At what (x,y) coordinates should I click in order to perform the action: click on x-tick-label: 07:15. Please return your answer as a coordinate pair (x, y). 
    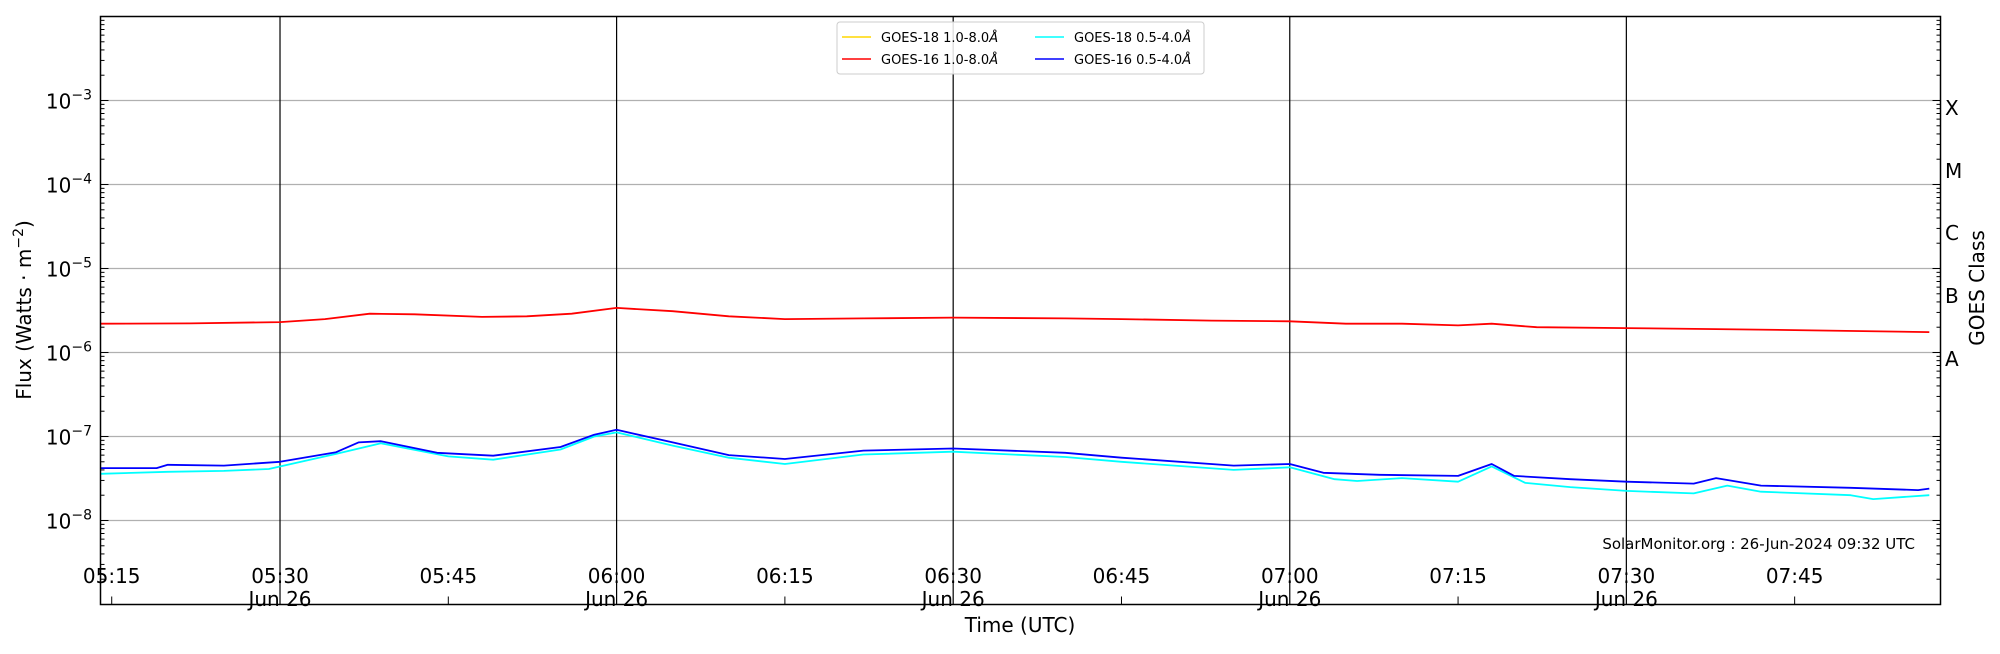
    Looking at the image, I should click on (1458, 576).